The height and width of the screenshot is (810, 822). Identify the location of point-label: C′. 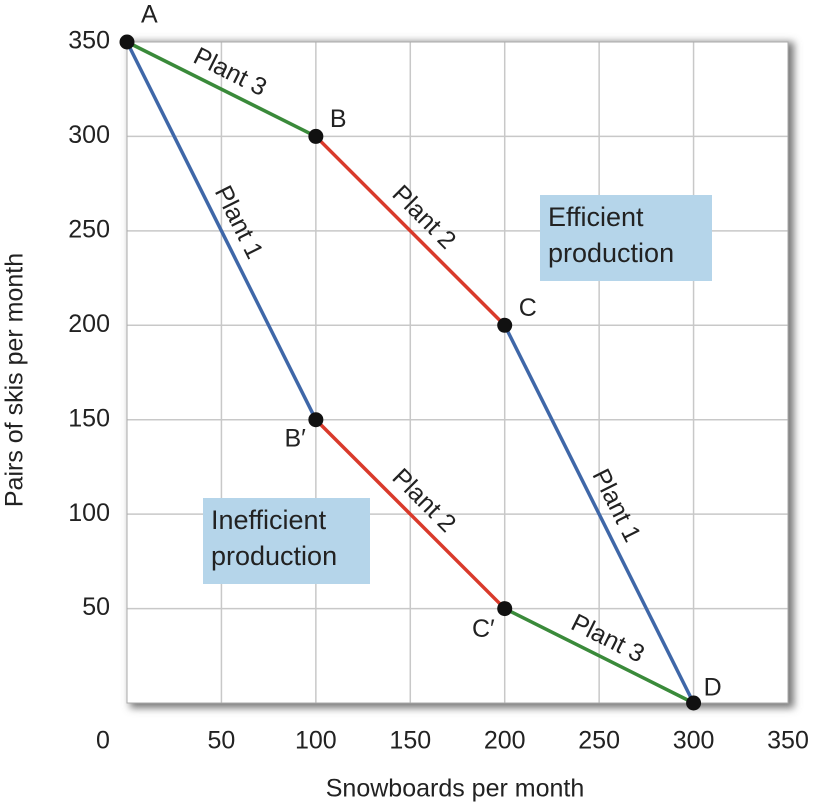
(483, 629).